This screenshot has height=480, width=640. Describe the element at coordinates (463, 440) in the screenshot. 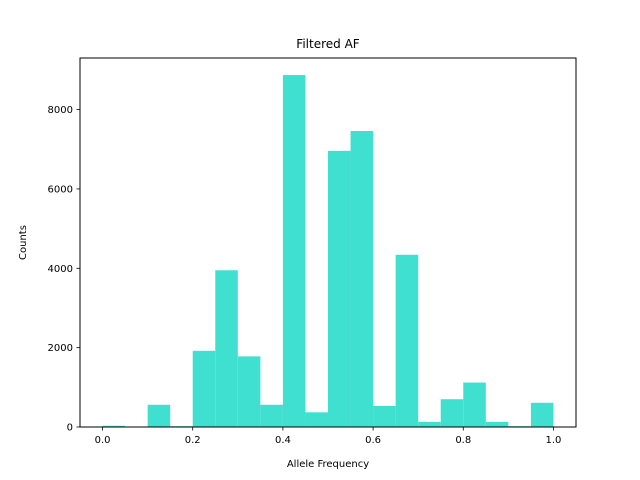

I see `x-tick-label: 0.8` at that location.